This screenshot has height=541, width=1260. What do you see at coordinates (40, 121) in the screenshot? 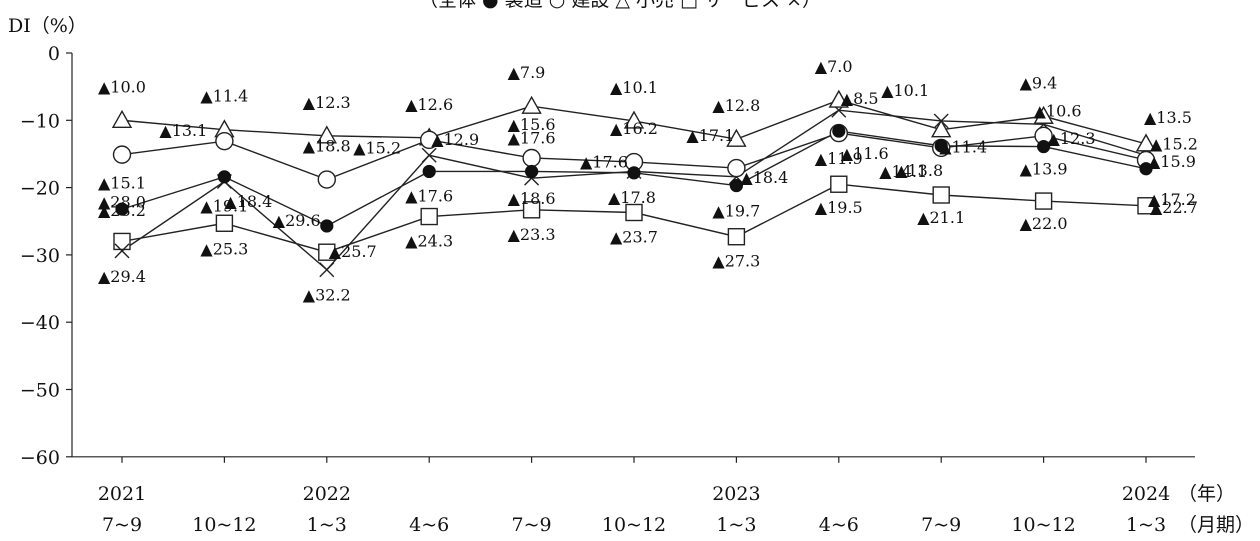
I see `y-tick-label: −10` at bounding box center [40, 121].